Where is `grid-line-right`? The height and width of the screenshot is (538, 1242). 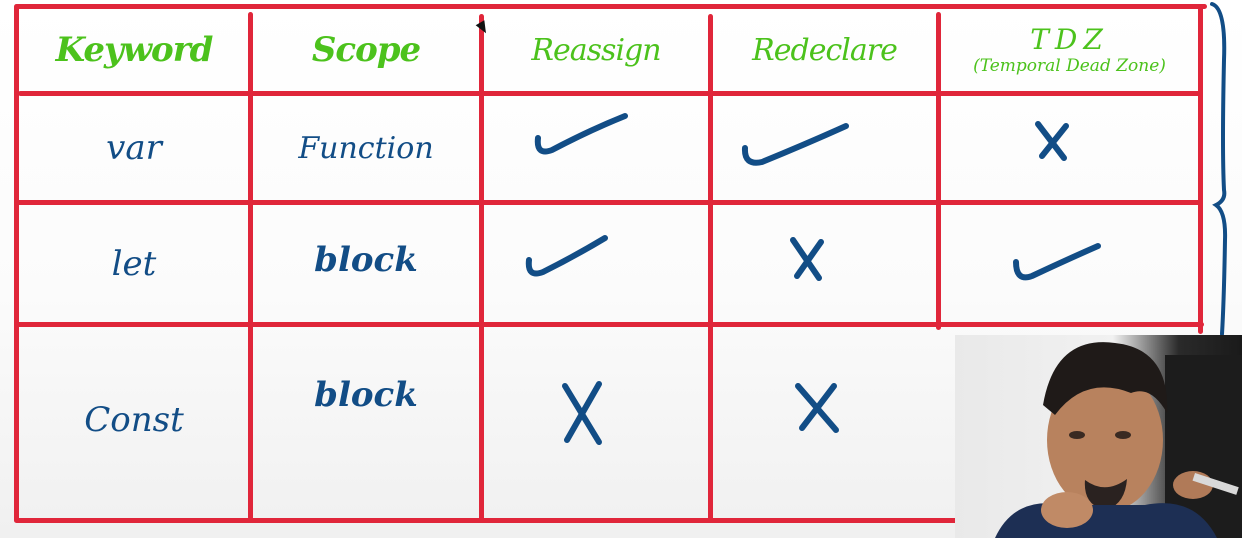
grid-line-right is located at coordinates (1200, 169).